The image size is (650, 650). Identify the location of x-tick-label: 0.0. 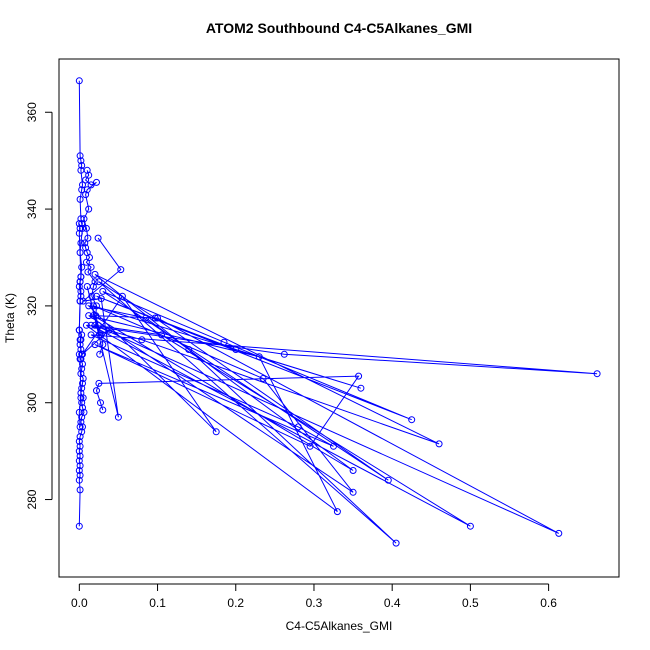
(79, 603).